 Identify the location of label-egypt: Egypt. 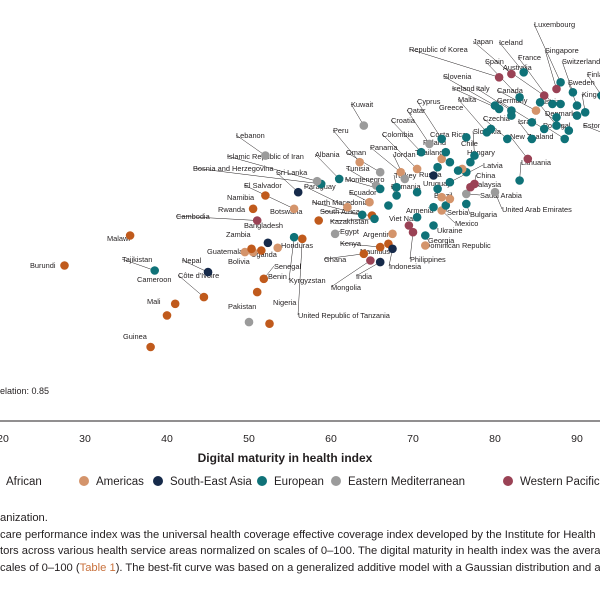
(349, 231).